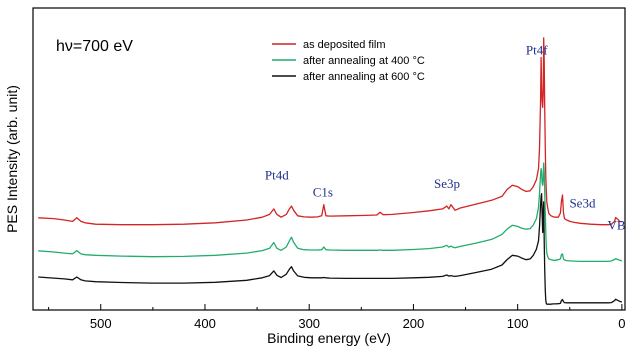  What do you see at coordinates (364, 61) in the screenshot?
I see `legend-entry: after annealing at 400 °C` at bounding box center [364, 61].